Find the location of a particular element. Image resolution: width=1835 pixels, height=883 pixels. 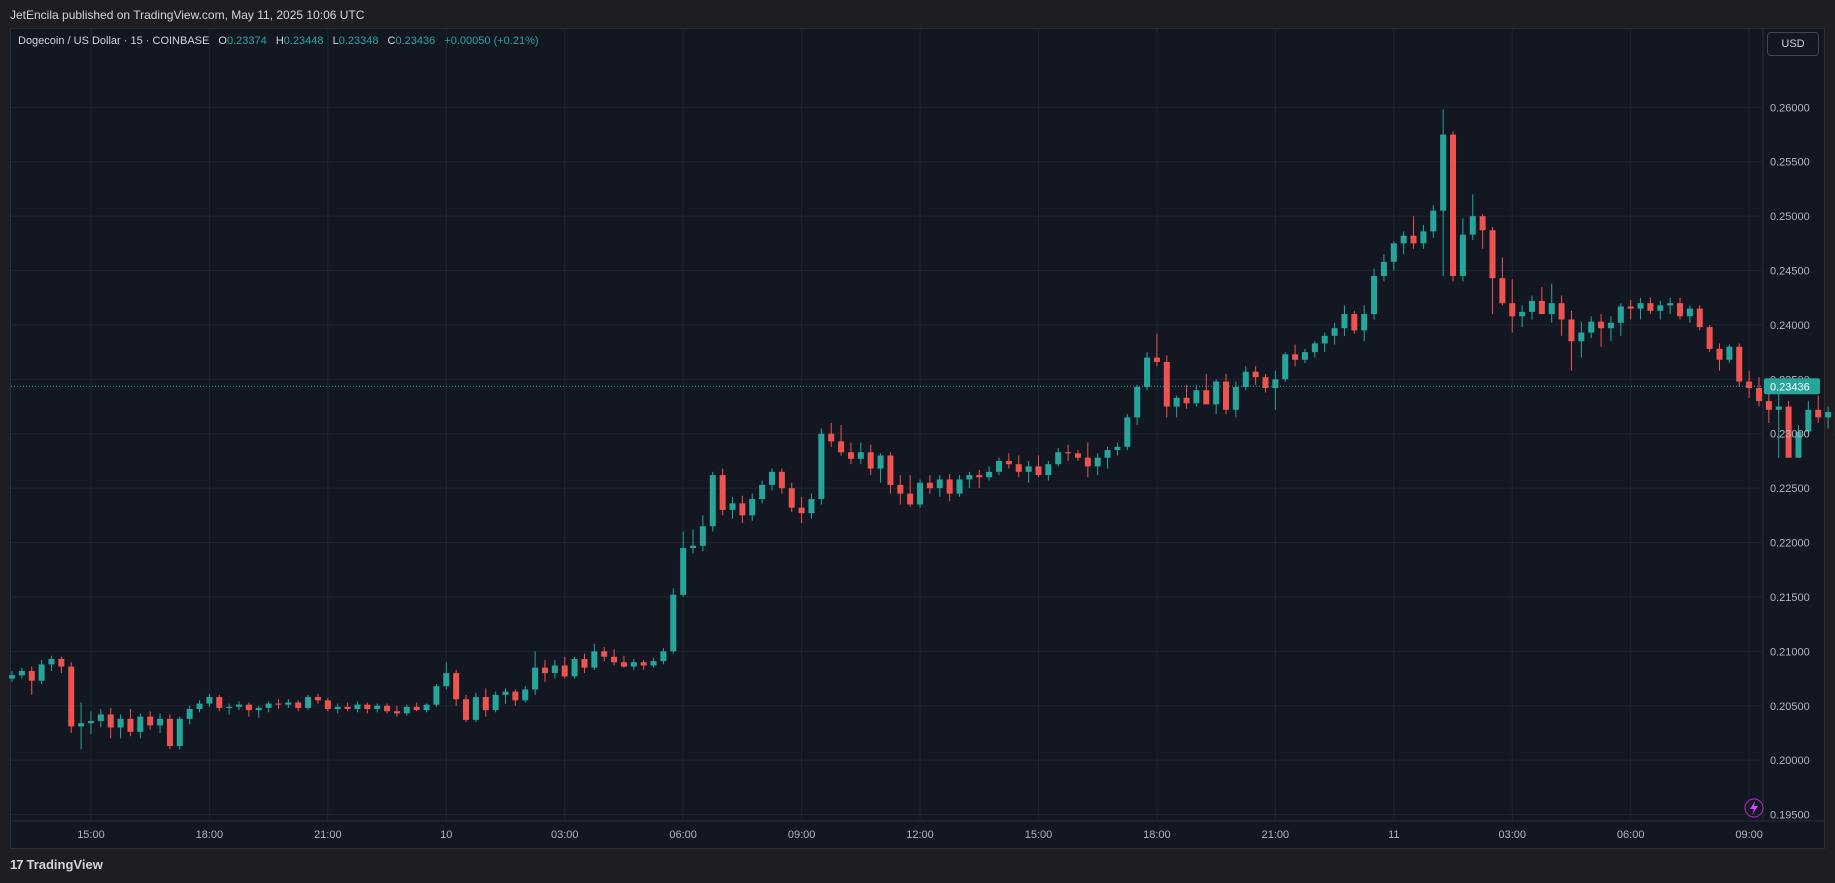

tradingview-logo-text: TradingView is located at coordinates (64, 864).